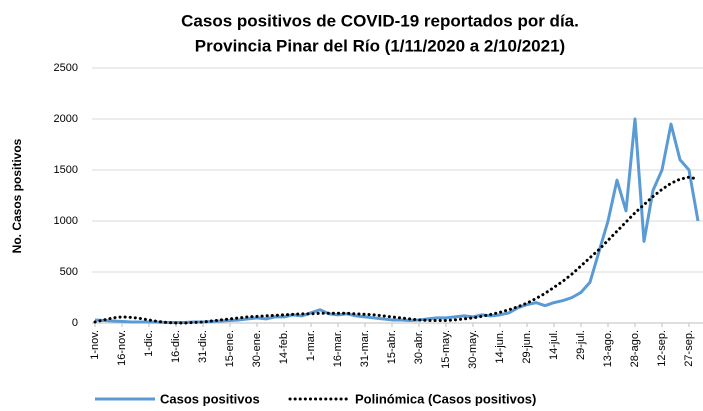 The height and width of the screenshot is (411, 703). What do you see at coordinates (210, 398) in the screenshot?
I see `legend-label: Casos positivos` at bounding box center [210, 398].